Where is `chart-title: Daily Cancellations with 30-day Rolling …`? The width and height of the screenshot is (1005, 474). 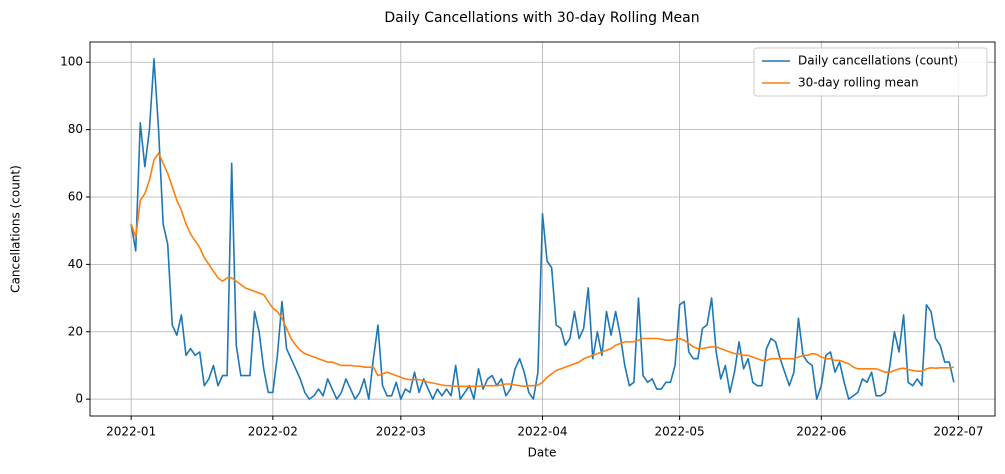
chart-title: Daily Cancellations with 30-day Rolling … is located at coordinates (541, 18).